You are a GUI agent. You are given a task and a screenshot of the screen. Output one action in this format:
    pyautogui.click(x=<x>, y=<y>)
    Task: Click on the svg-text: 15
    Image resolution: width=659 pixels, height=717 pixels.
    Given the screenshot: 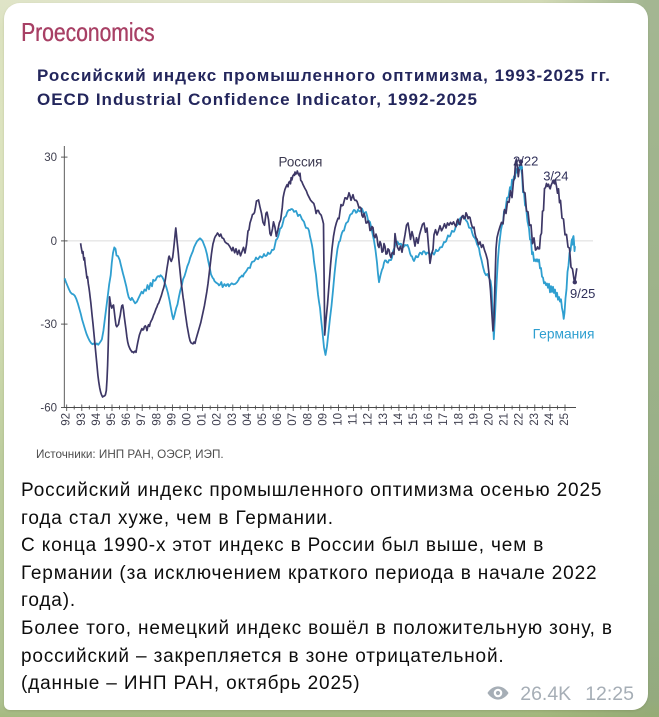 What is the action you would take?
    pyautogui.click(x=414, y=419)
    